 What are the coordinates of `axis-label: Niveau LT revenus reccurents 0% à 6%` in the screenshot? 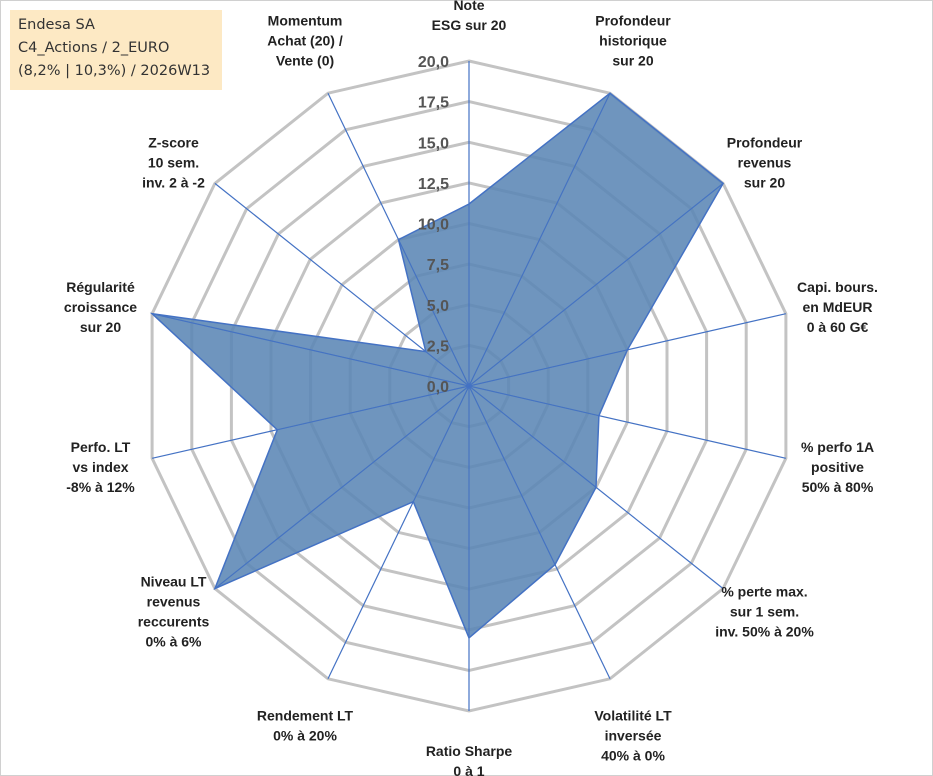 It's located at (174, 612).